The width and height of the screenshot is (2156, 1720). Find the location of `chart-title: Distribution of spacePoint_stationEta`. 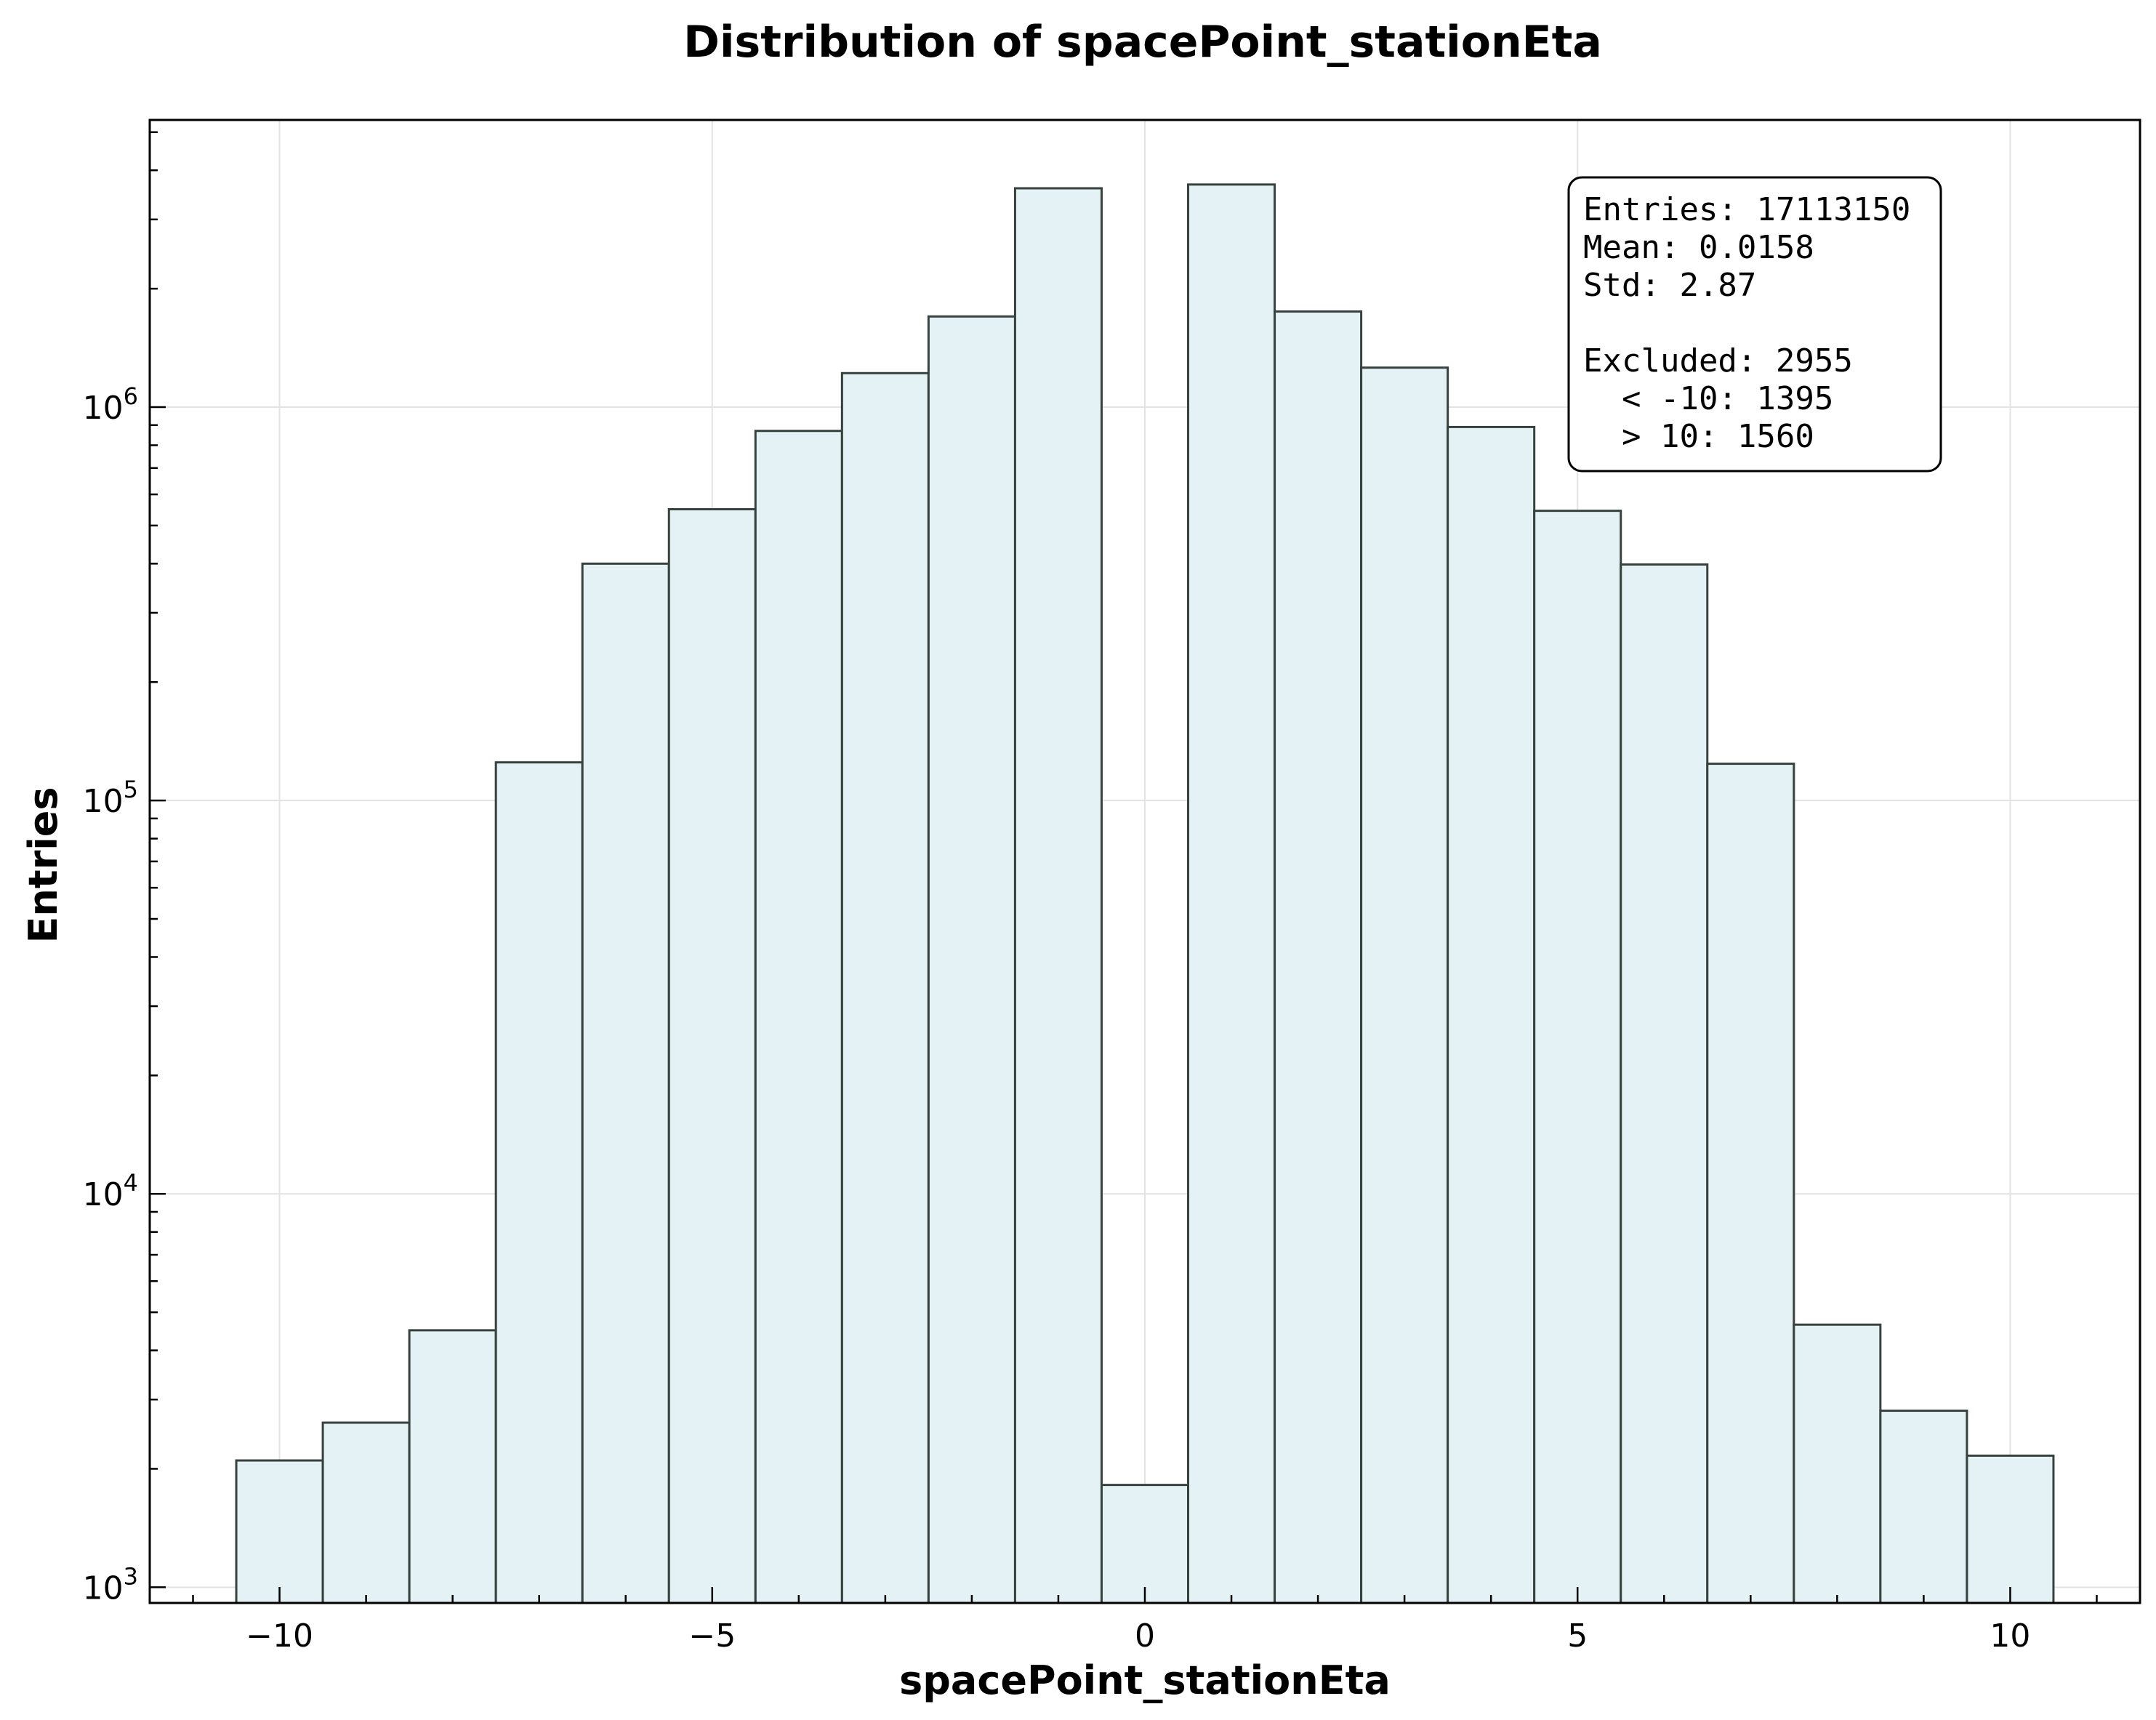

chart-title: Distribution of spacePoint_stationEta is located at coordinates (1142, 42).